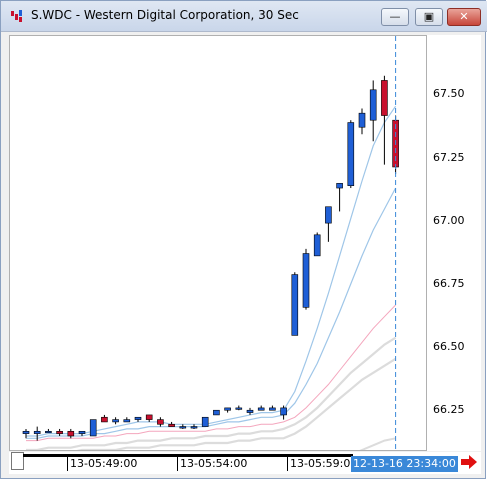 This screenshot has width=488, height=481. What do you see at coordinates (454, 243) in the screenshot?
I see `price-axis: 67.50 67.25 67.00 66.75 66.50 66.25` at bounding box center [454, 243].